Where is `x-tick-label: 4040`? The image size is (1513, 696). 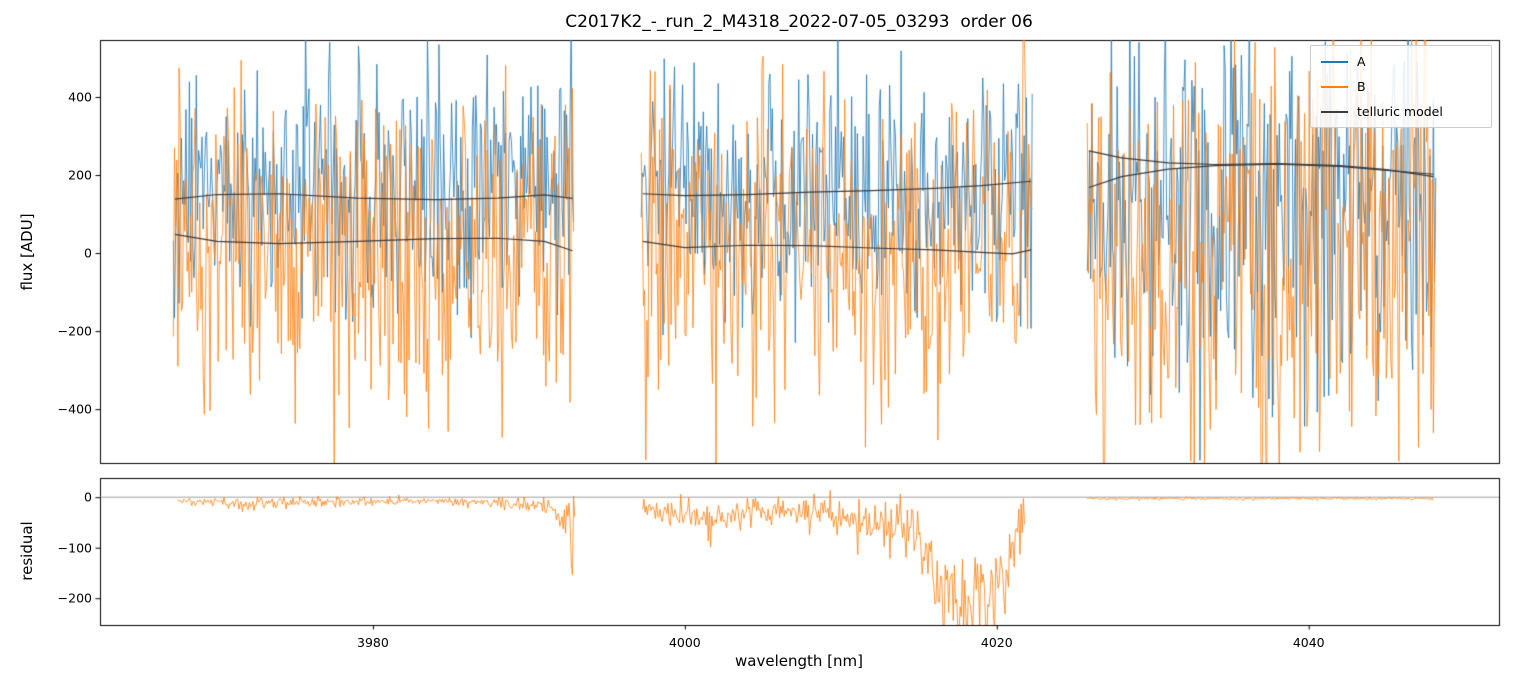
x-tick-label: 4040 is located at coordinates (1308, 642).